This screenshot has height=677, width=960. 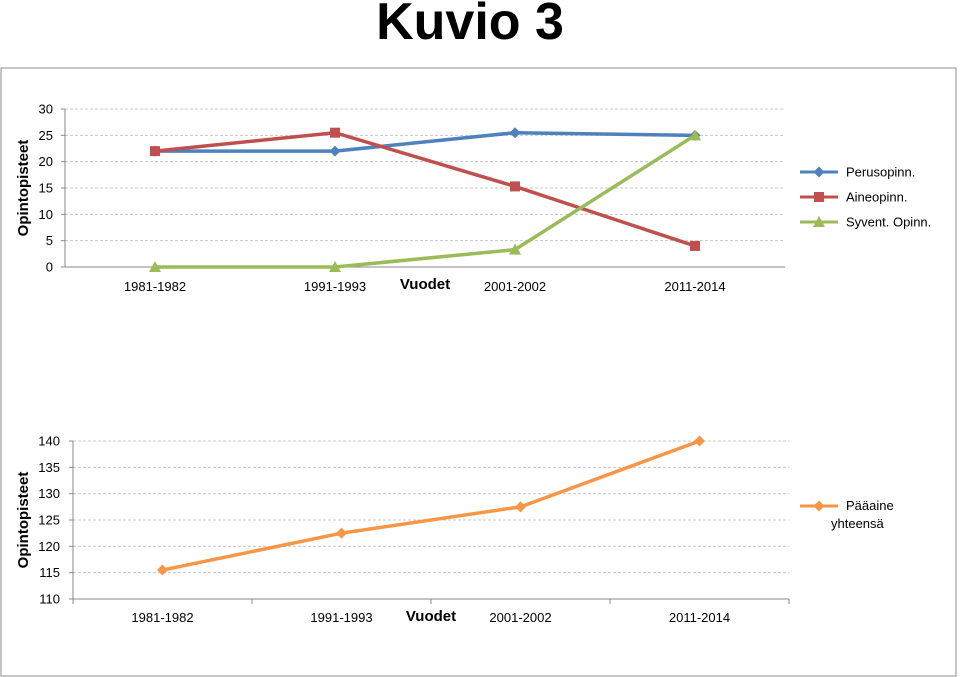 What do you see at coordinates (49, 467) in the screenshot?
I see `chart-2-ytick-label: 135` at bounding box center [49, 467].